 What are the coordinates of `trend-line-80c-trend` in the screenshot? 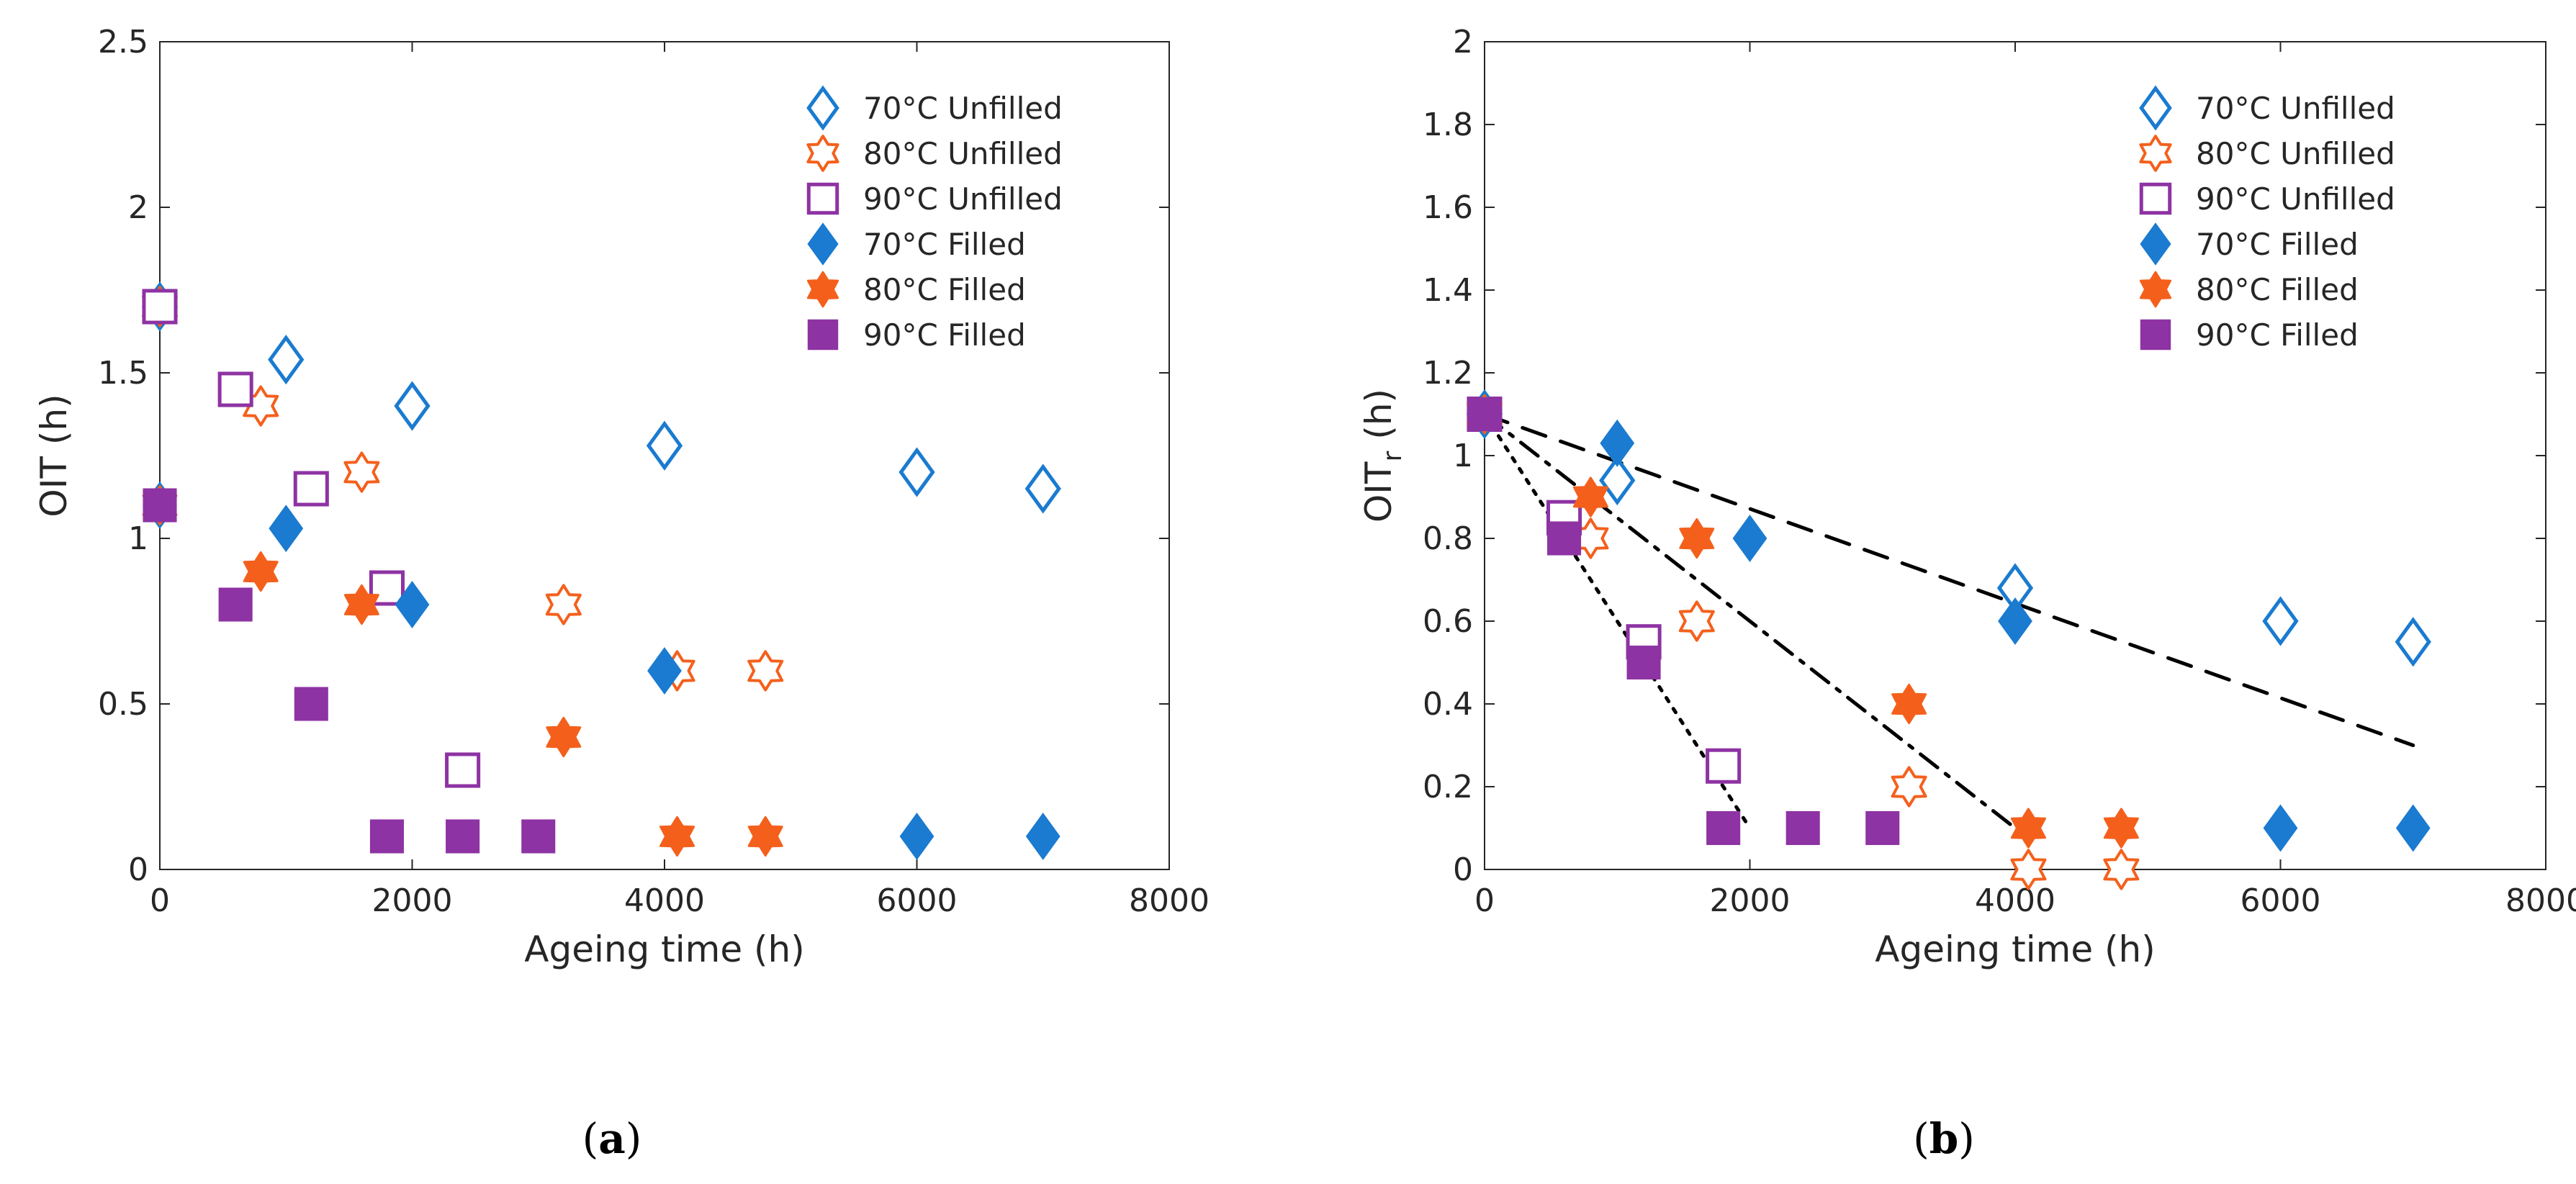 It's located at (1749, 621).